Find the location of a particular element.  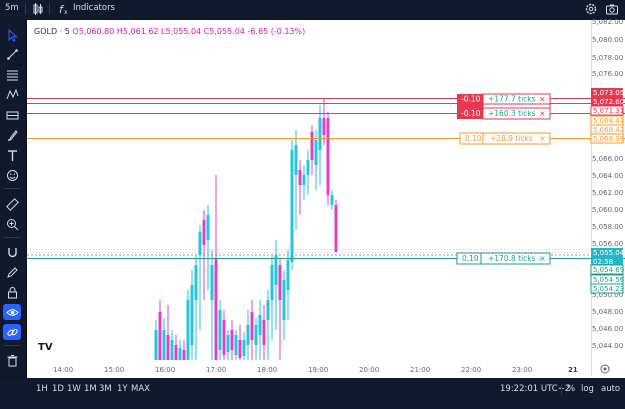

range-1d: 1D is located at coordinates (58, 389).